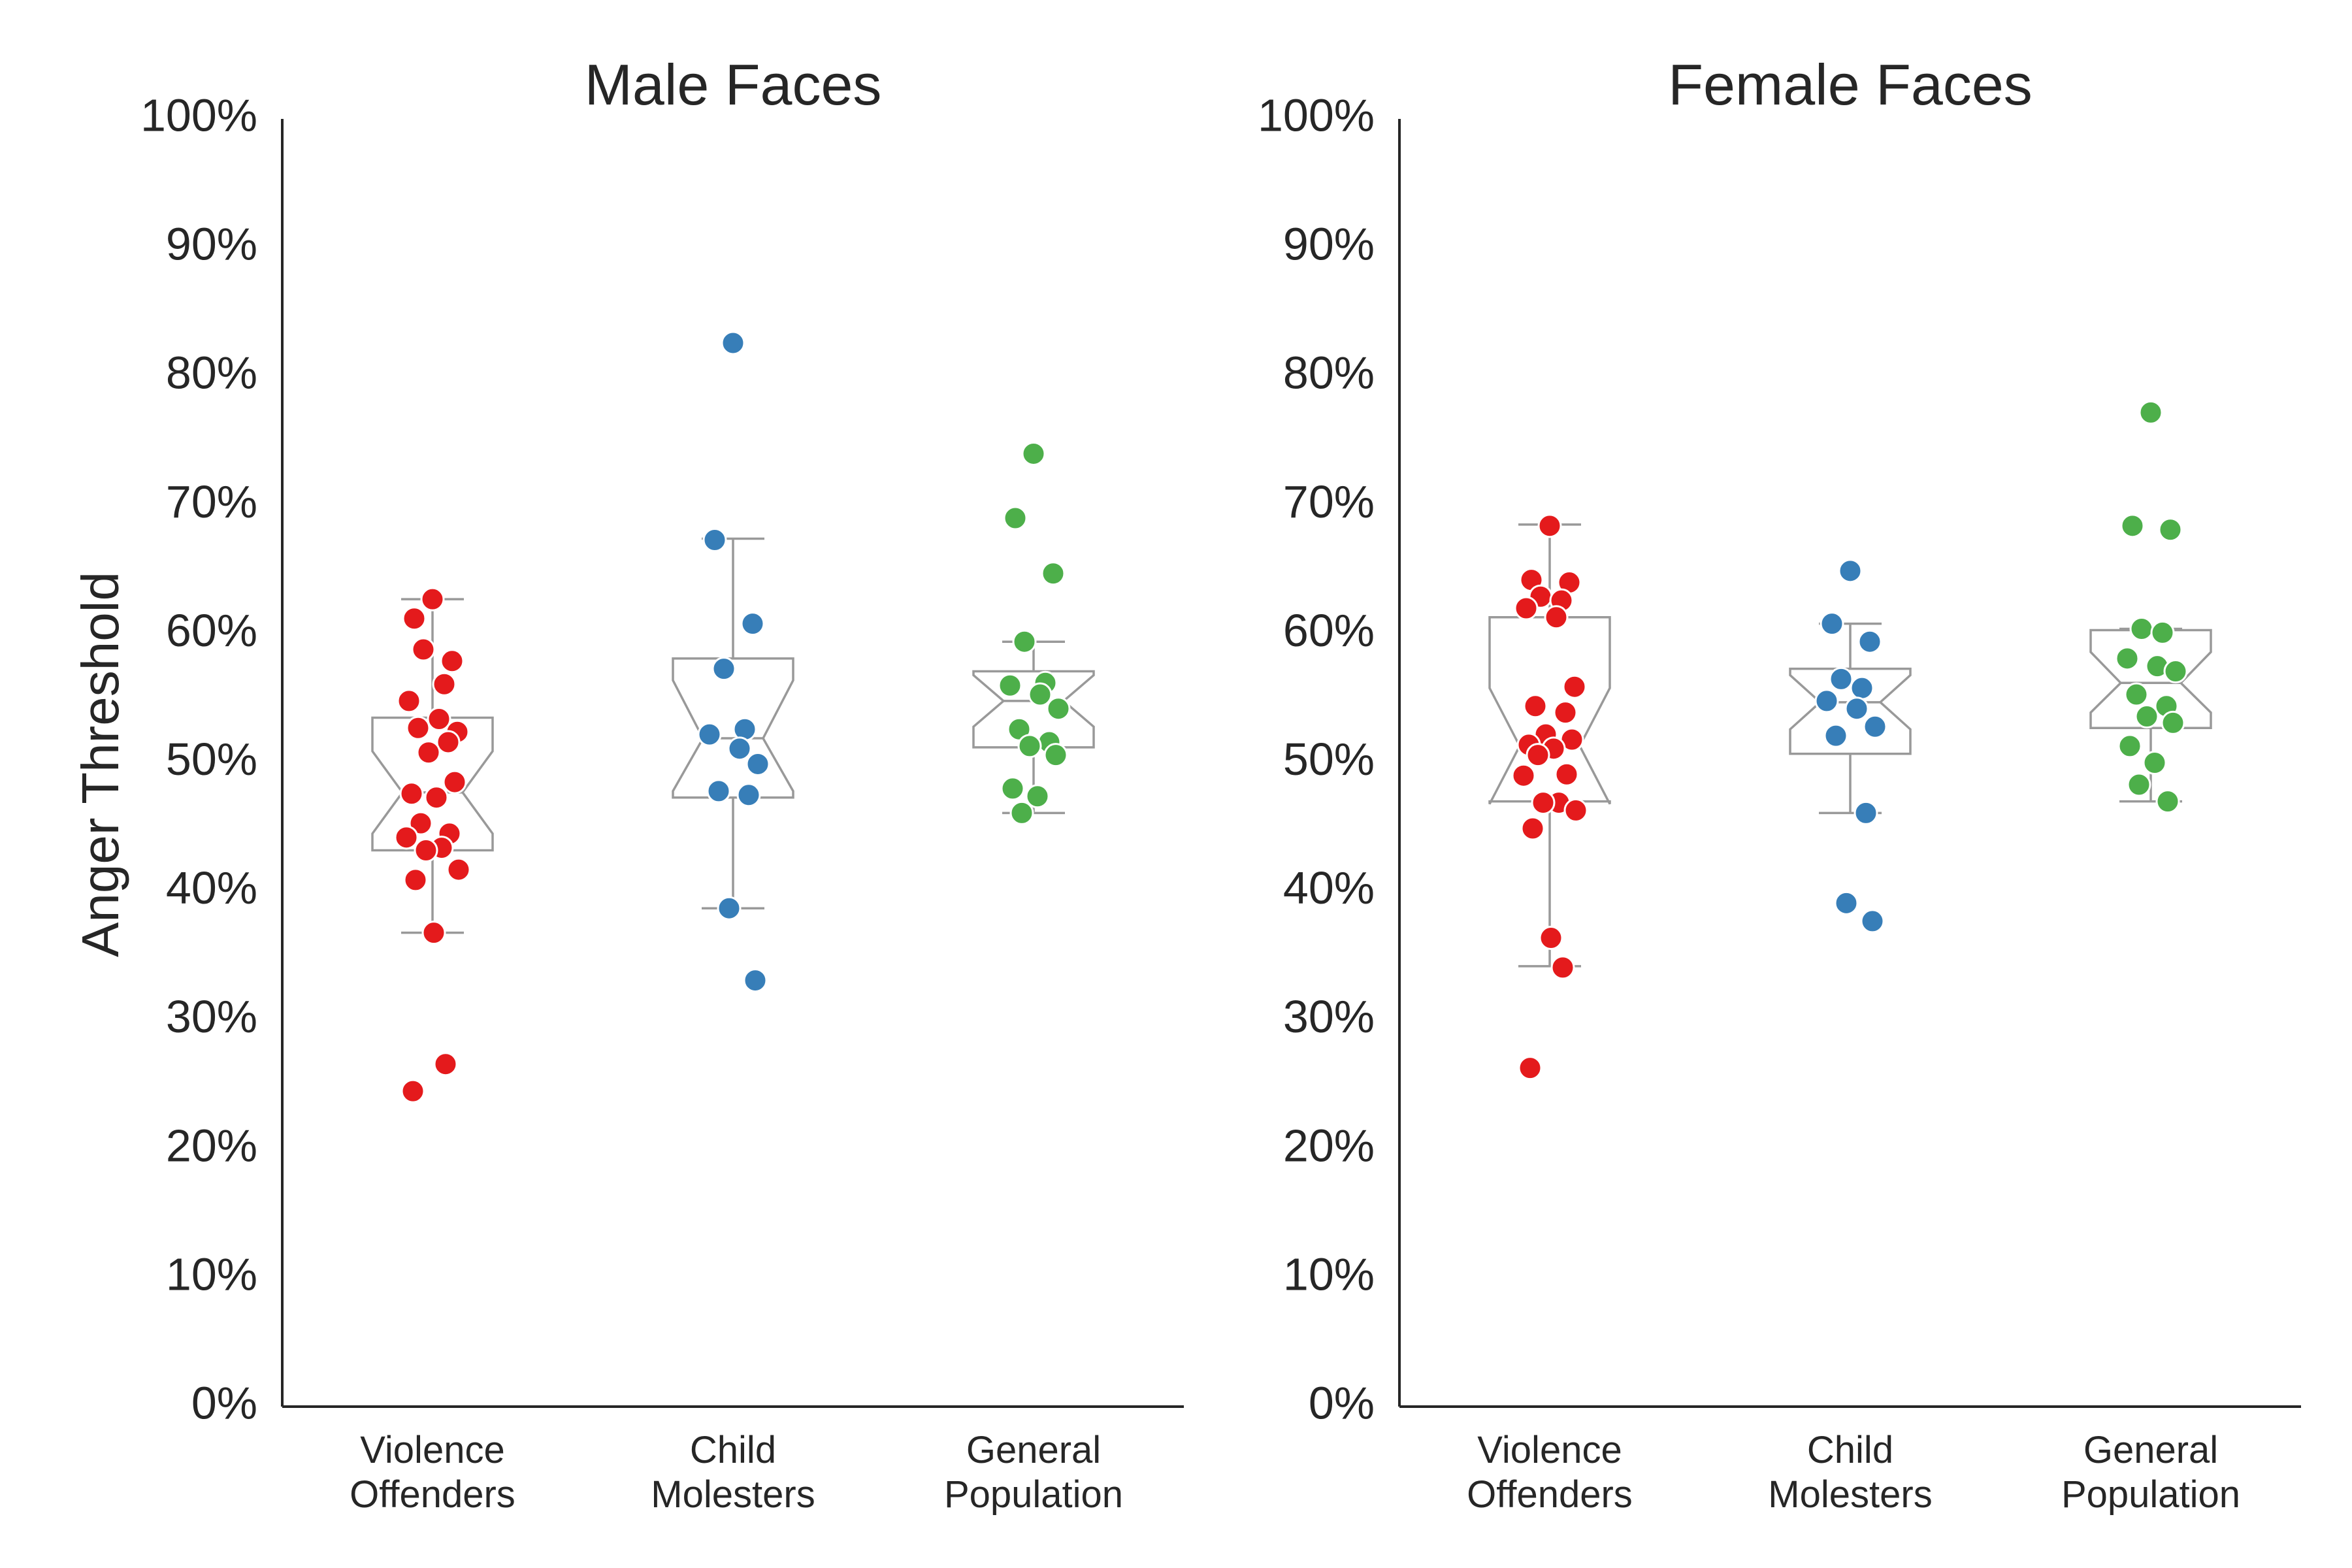 The height and width of the screenshot is (1568, 2352). What do you see at coordinates (1850, 84) in the screenshot?
I see `chart-title: Female Faces` at bounding box center [1850, 84].